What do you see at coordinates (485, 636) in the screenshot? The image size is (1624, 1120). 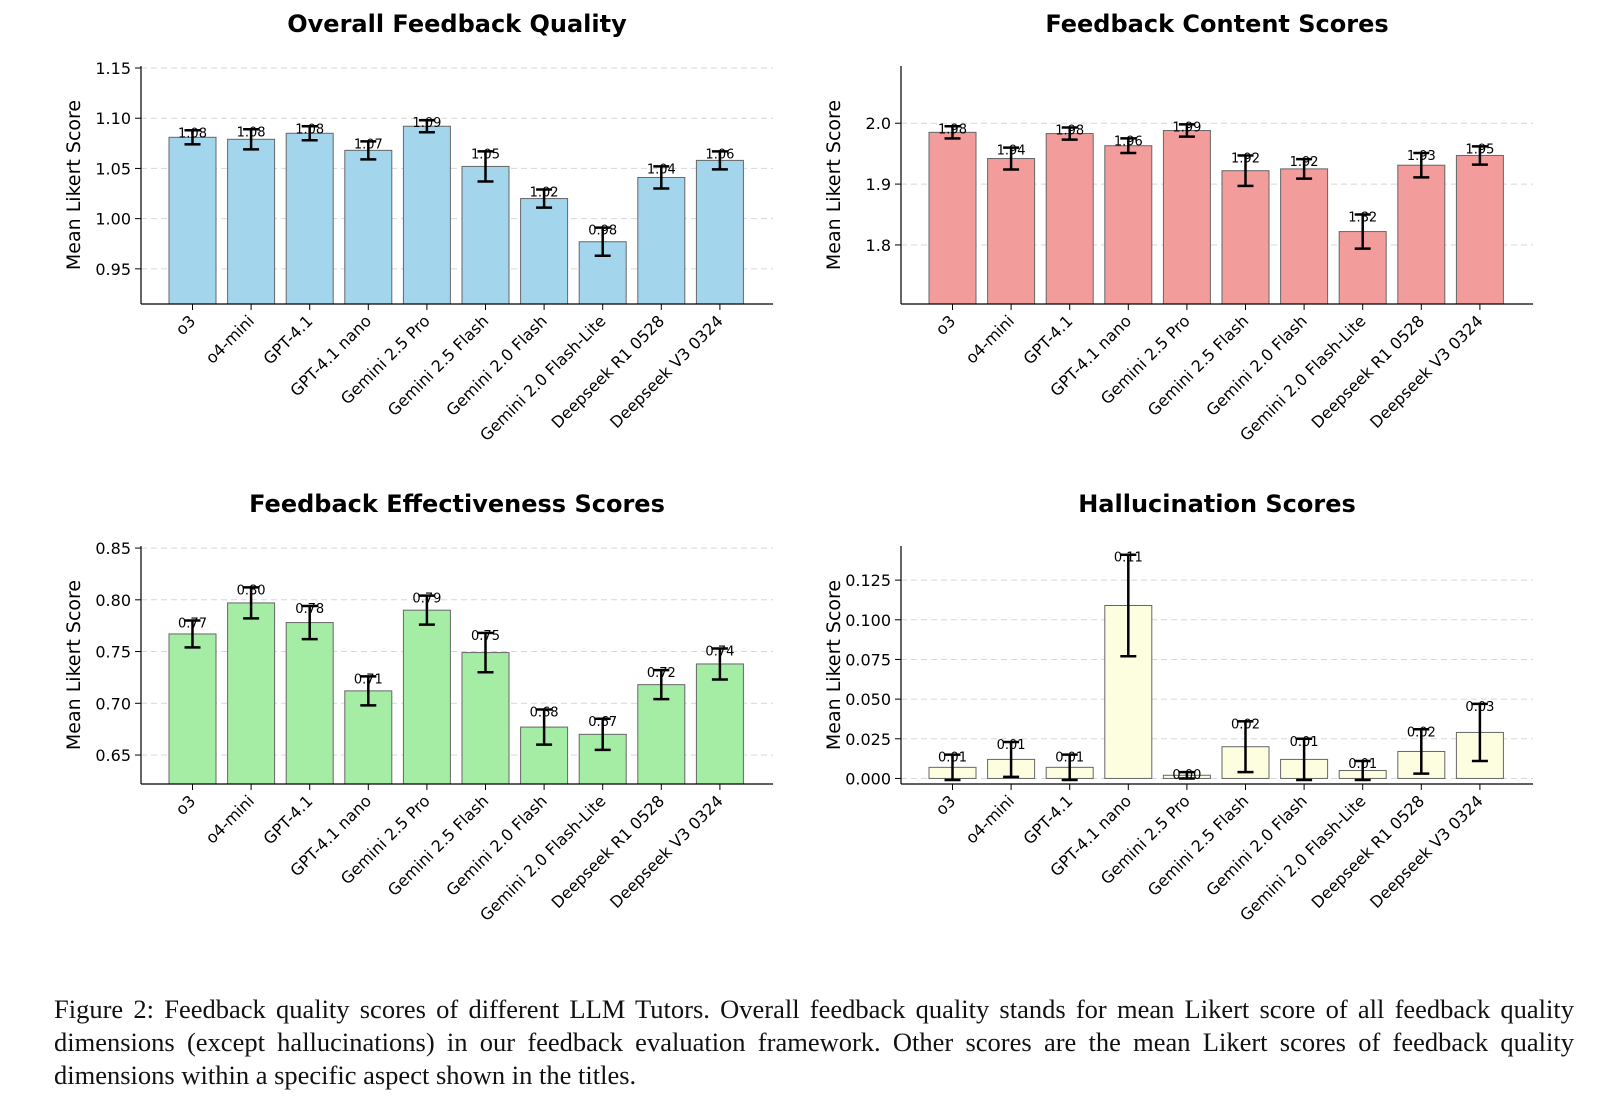 I see `bar-value-label: 0.75` at bounding box center [485, 636].